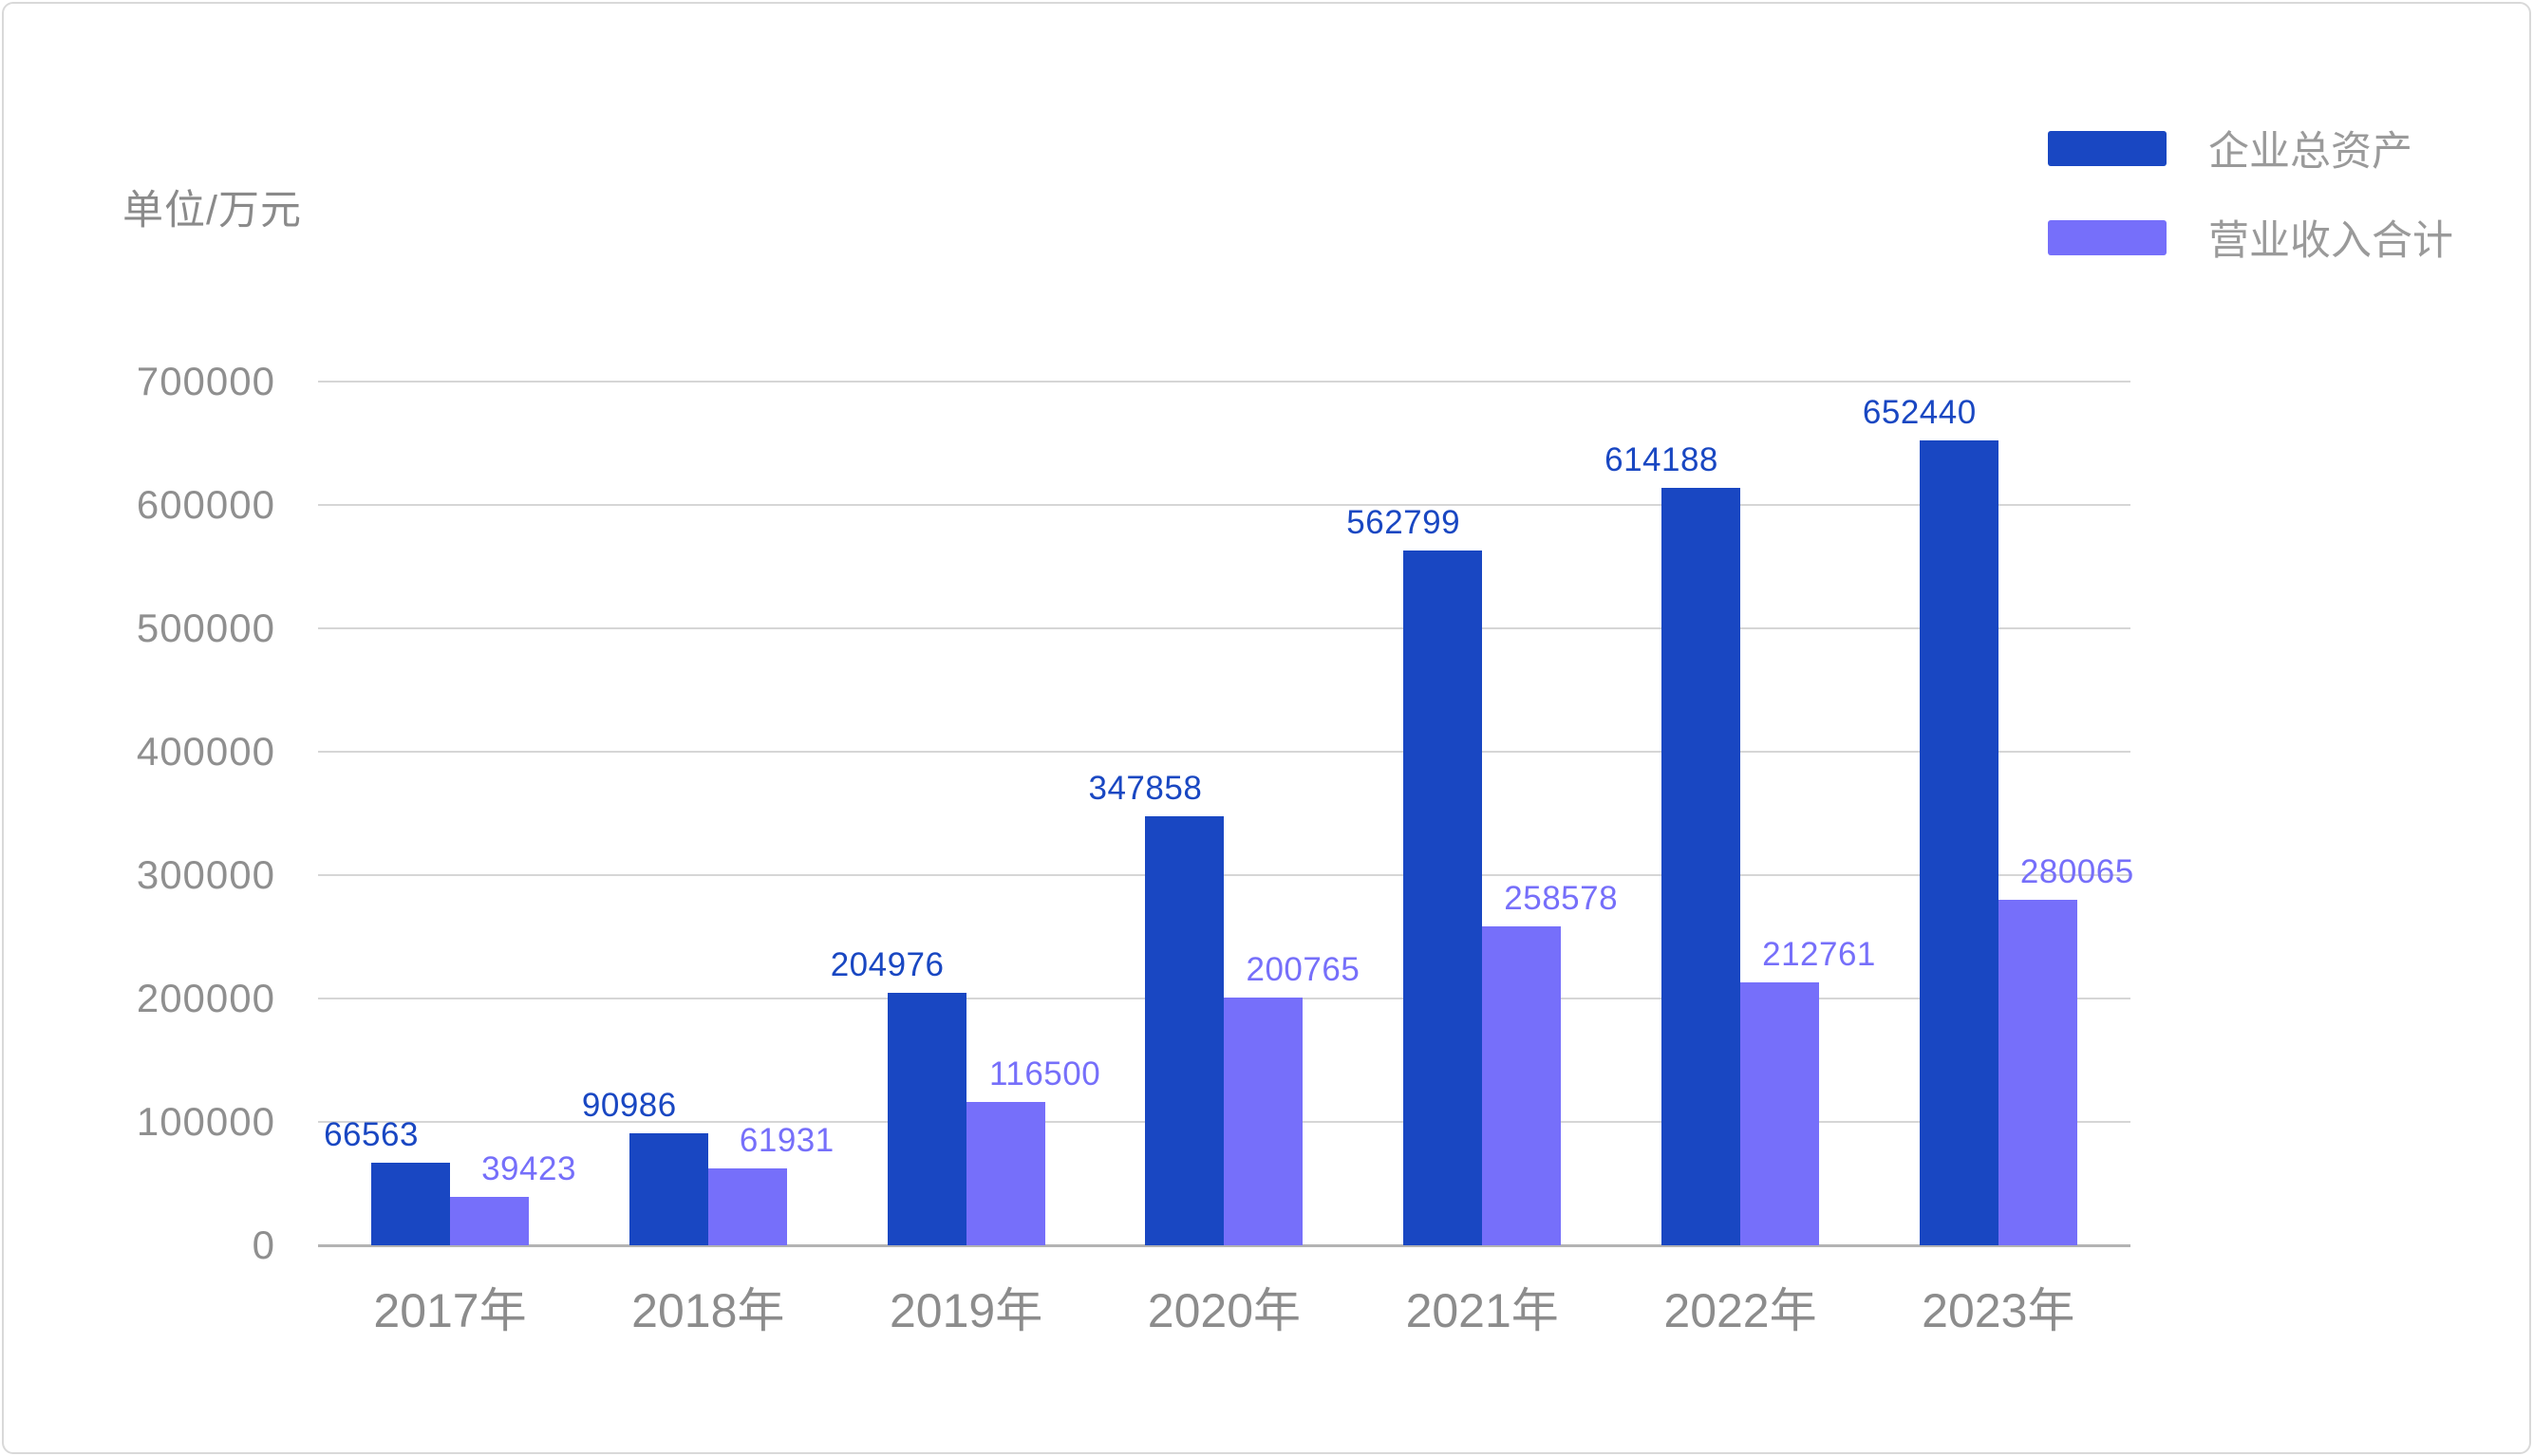  What do you see at coordinates (966, 1310) in the screenshot?
I see `x-tick-label: 2019年` at bounding box center [966, 1310].